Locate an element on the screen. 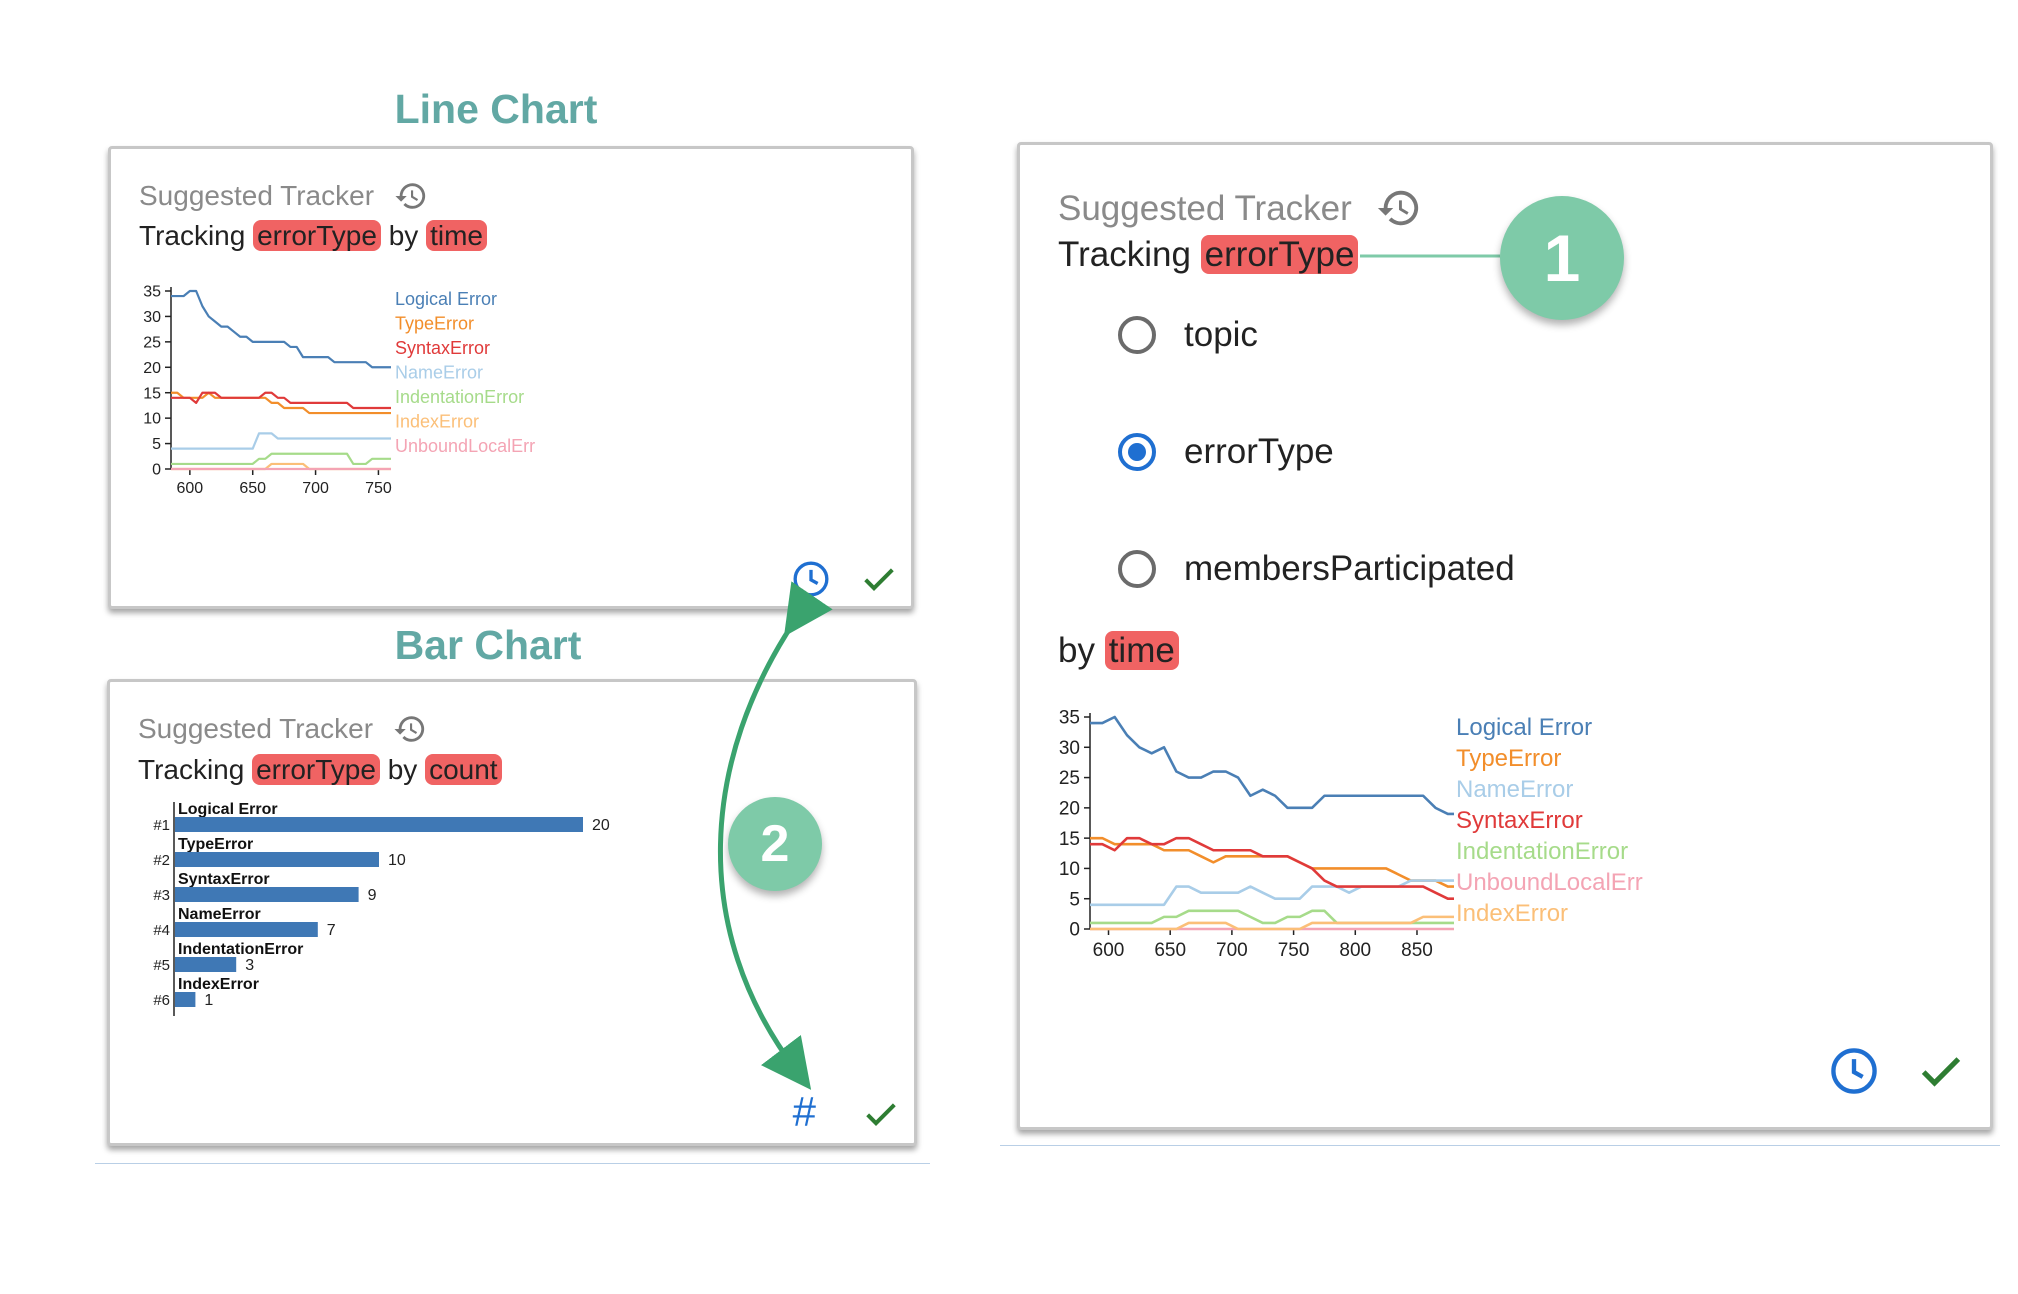 The image size is (2018, 1294). tracking-sentence: Tracking errorType by time is located at coordinates (313, 236).